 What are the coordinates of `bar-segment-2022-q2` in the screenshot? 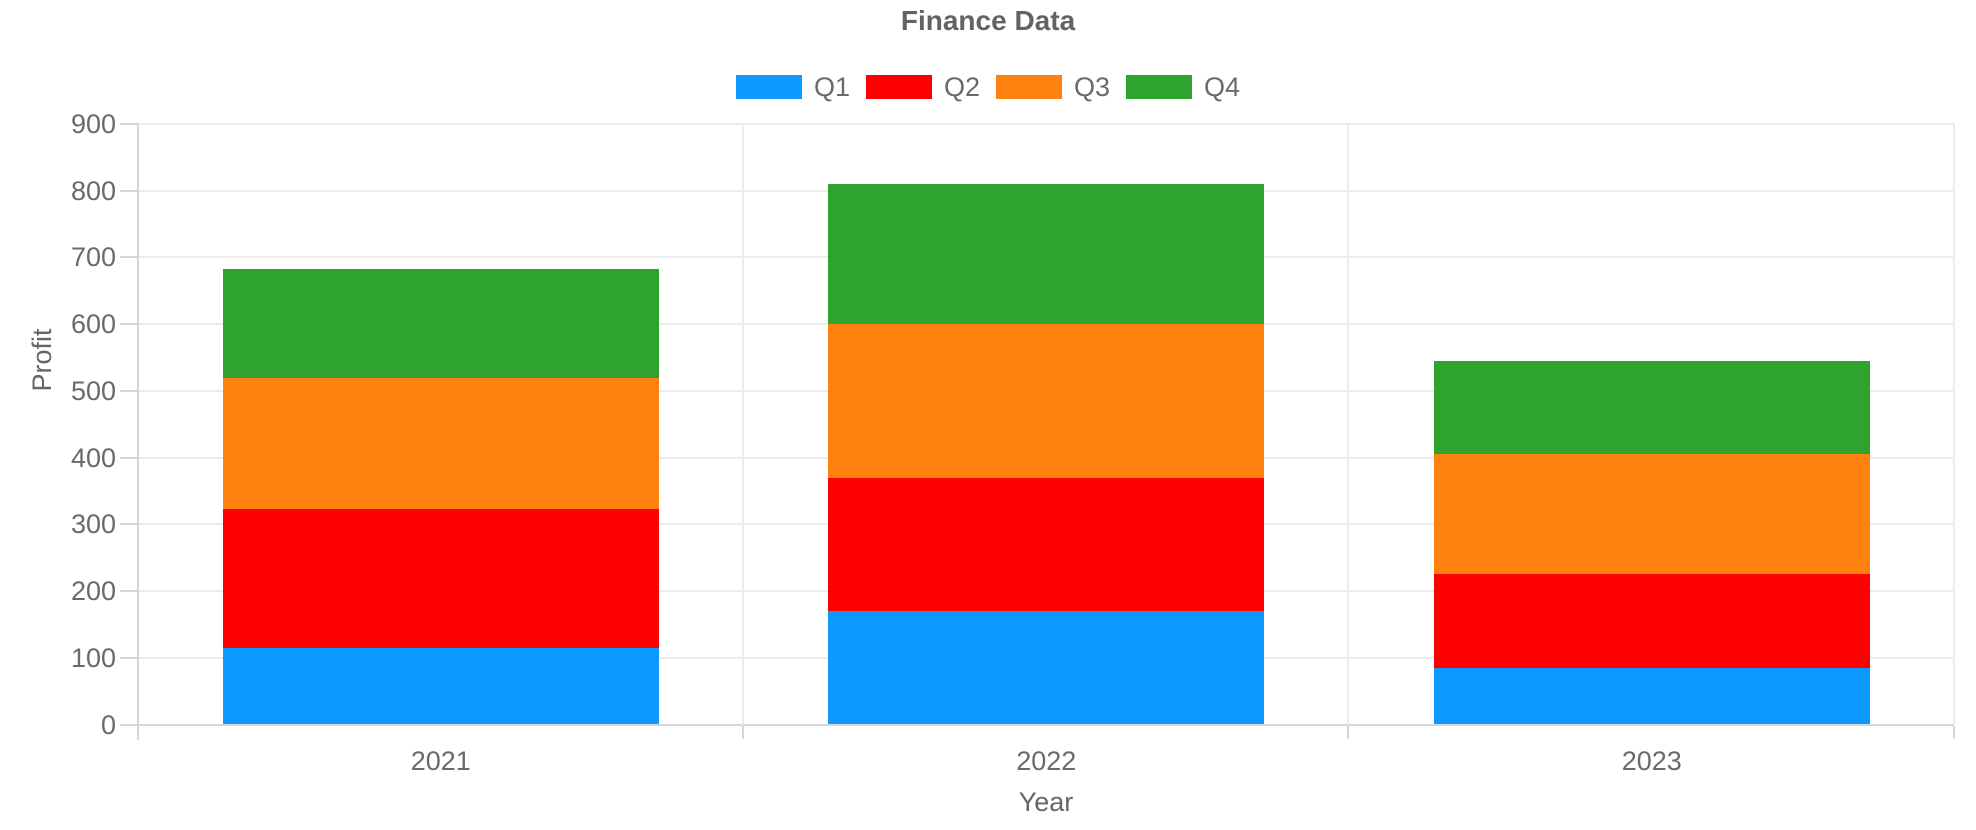 It's located at (1046, 544).